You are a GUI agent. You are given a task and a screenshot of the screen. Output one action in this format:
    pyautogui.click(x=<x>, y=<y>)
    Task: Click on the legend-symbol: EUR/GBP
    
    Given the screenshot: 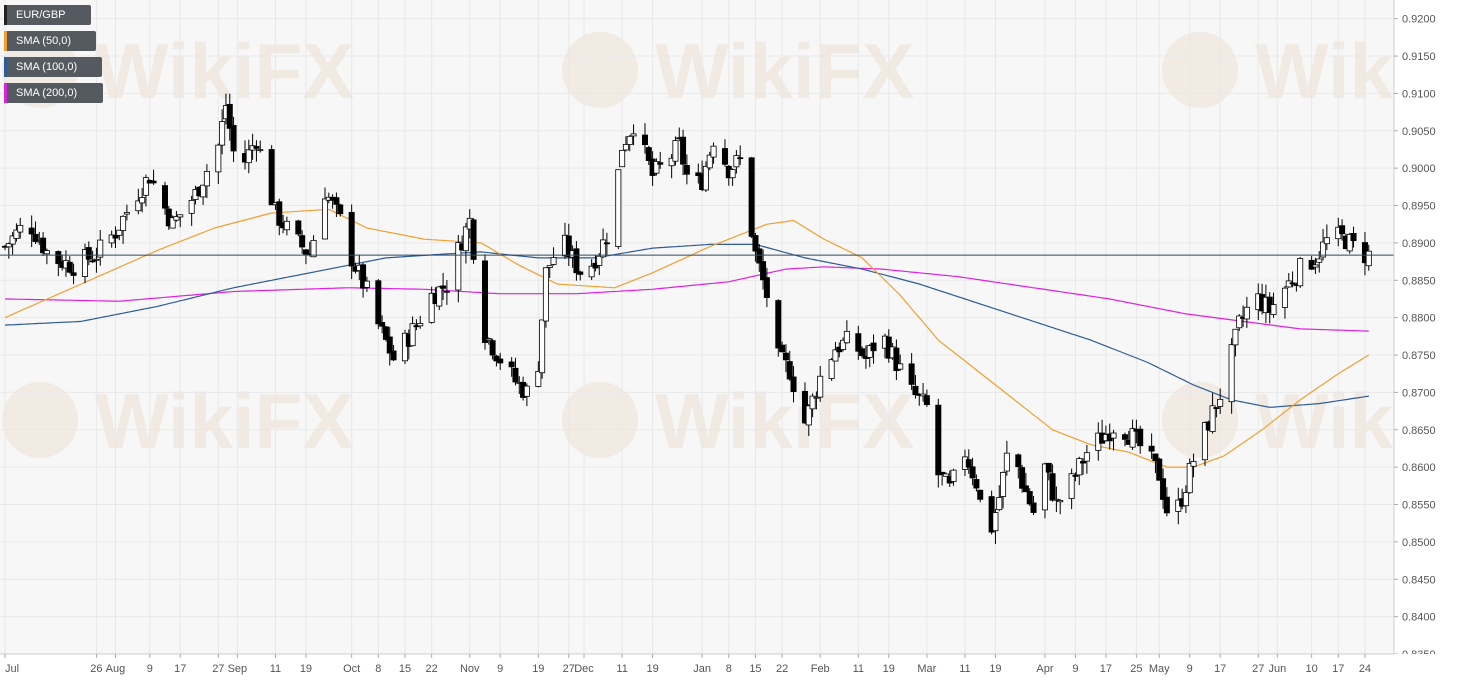 What is the action you would take?
    pyautogui.click(x=47, y=15)
    